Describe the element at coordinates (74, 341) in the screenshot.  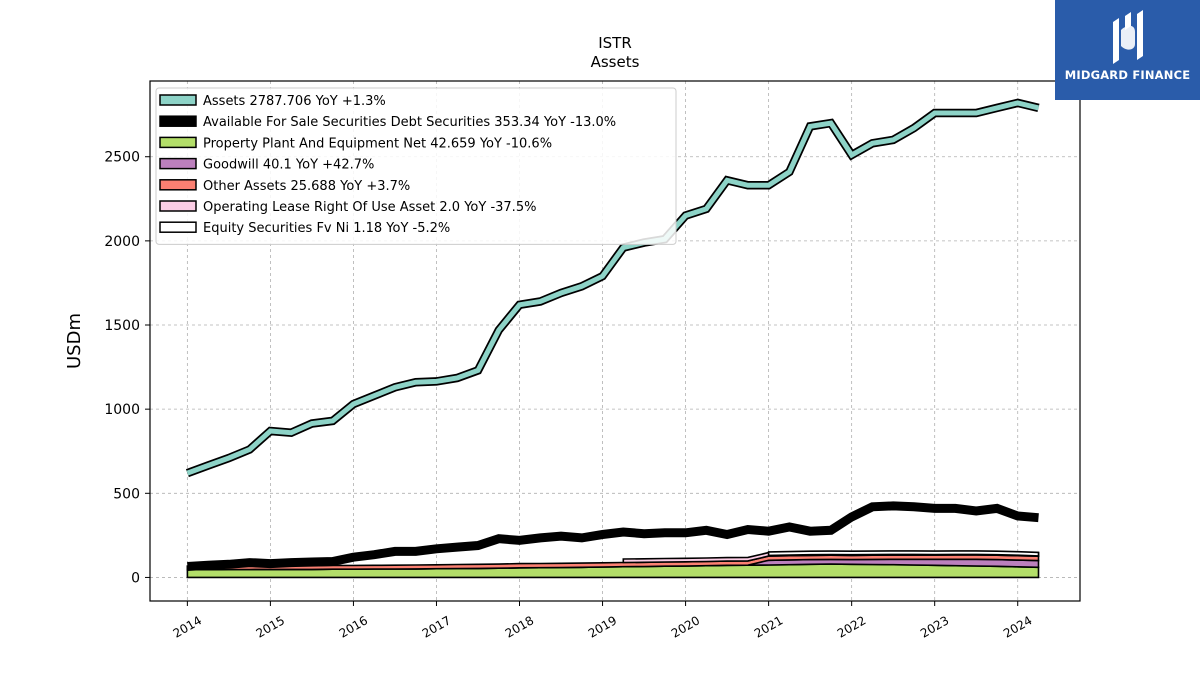
I see `y-axis-label: USDm` at that location.